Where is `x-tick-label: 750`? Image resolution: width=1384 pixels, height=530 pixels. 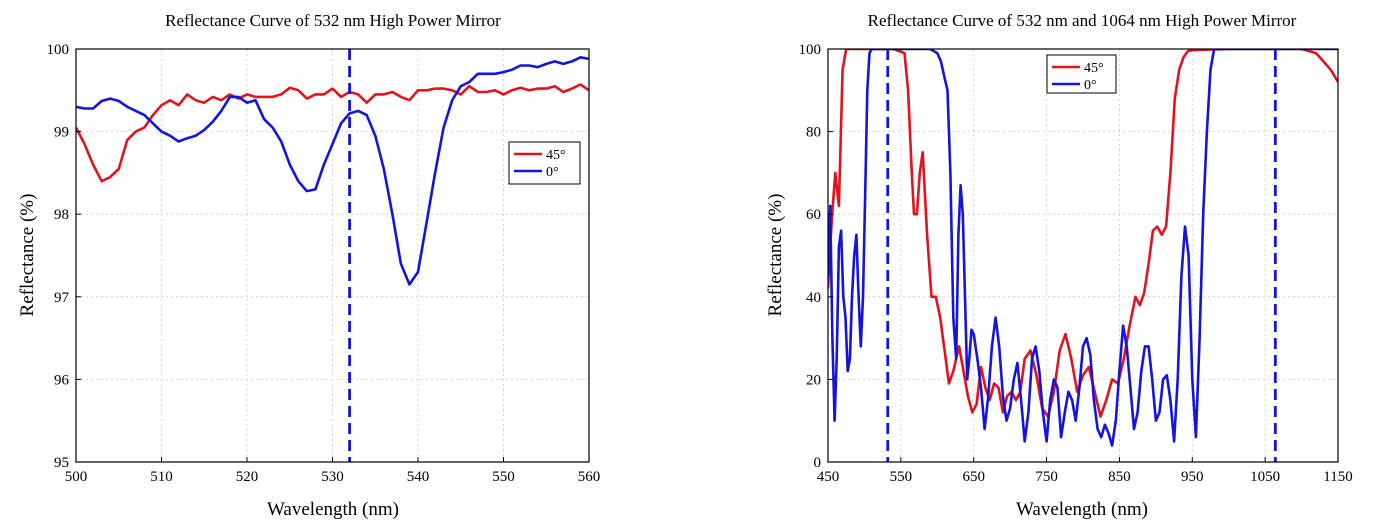
x-tick-label: 750 is located at coordinates (1046, 477).